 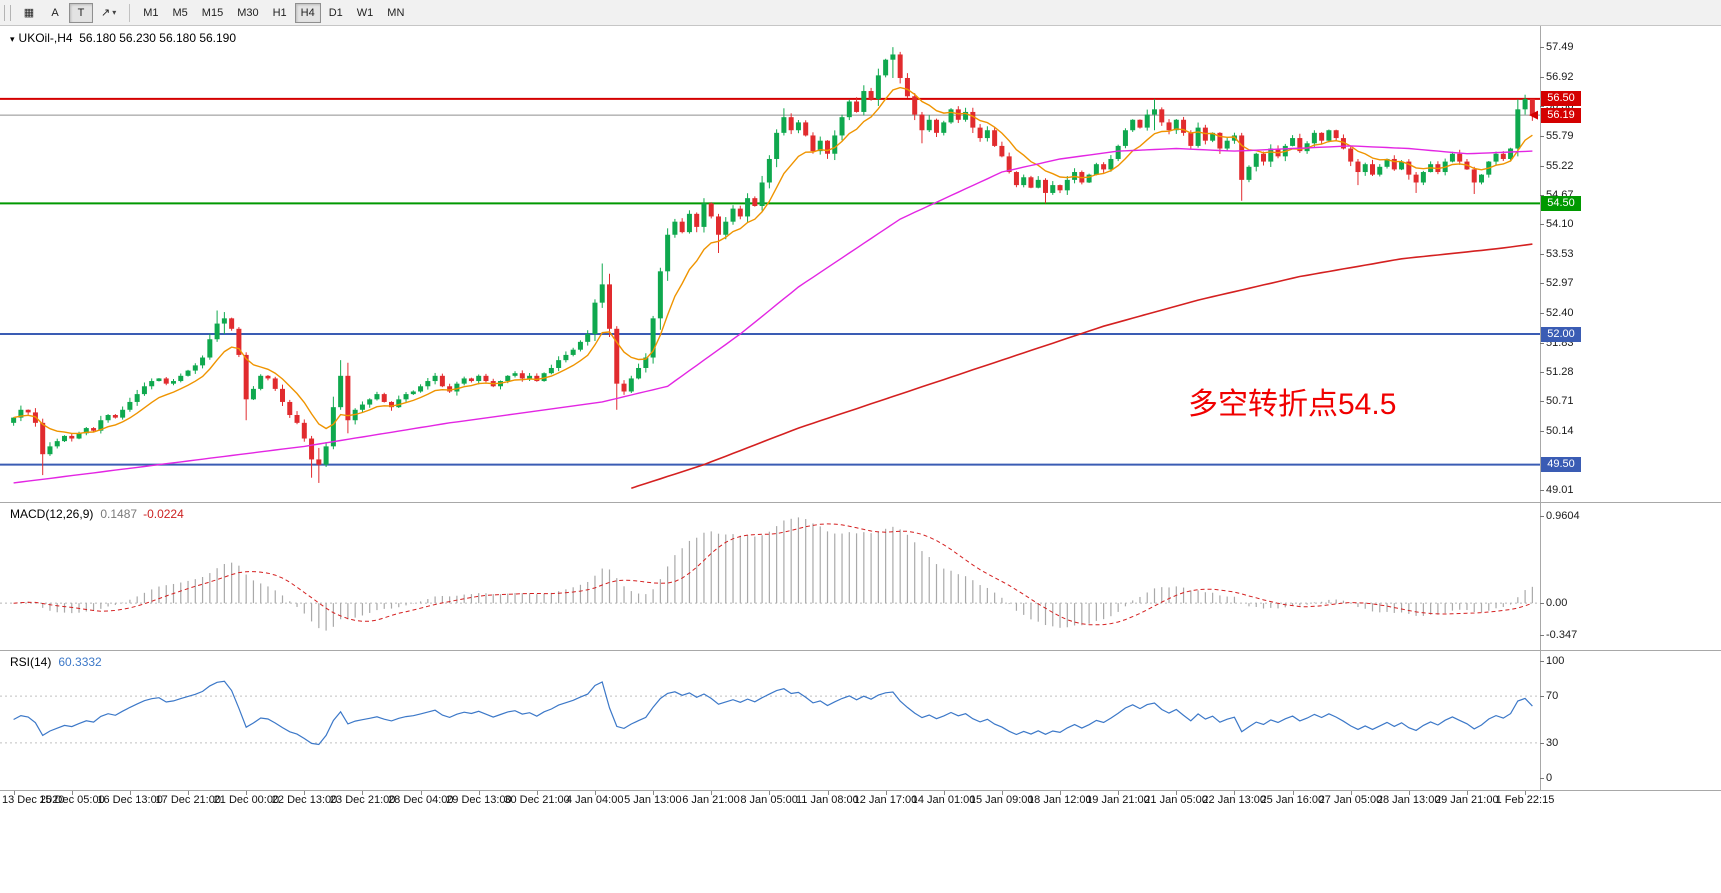 I want to click on timeframe-h4-button: H4, so click(x=307, y=12).